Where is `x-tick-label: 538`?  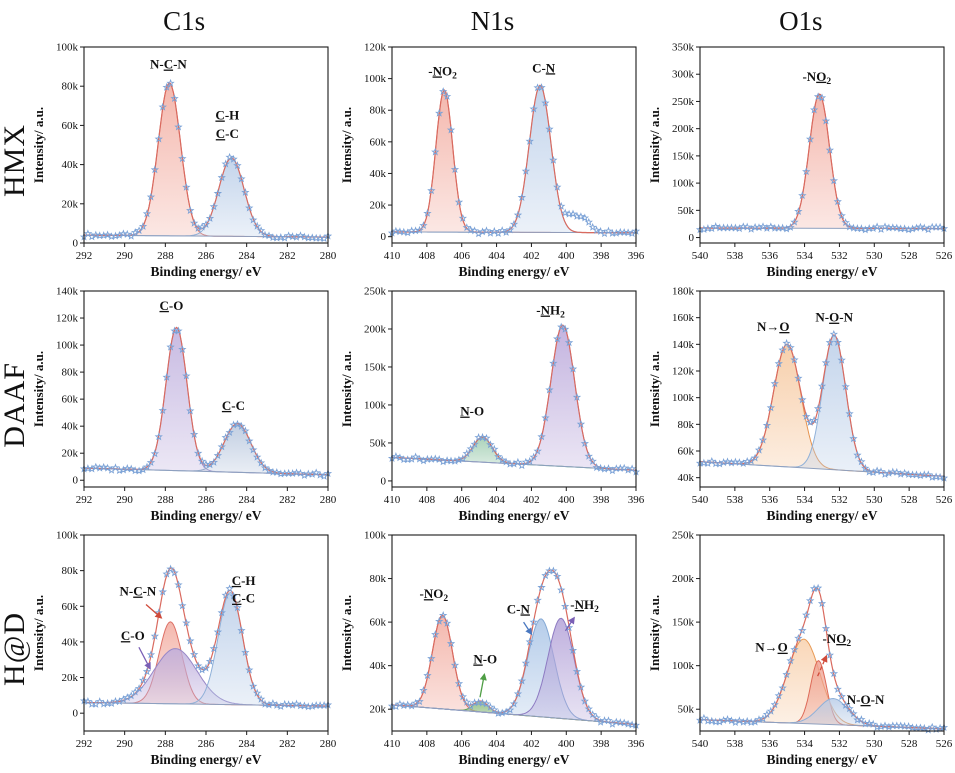 x-tick-label: 538 is located at coordinates (735, 744).